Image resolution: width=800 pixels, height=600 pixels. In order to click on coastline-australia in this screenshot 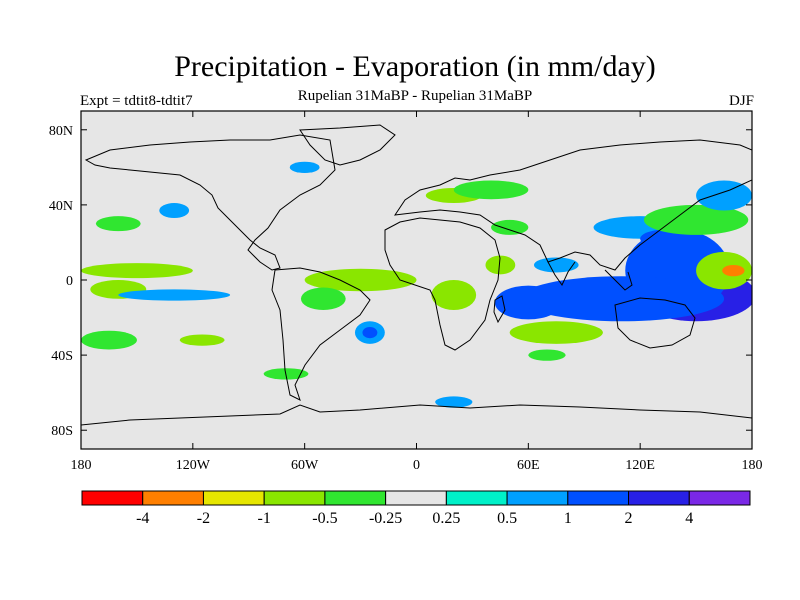, I will do `click(655, 323)`.